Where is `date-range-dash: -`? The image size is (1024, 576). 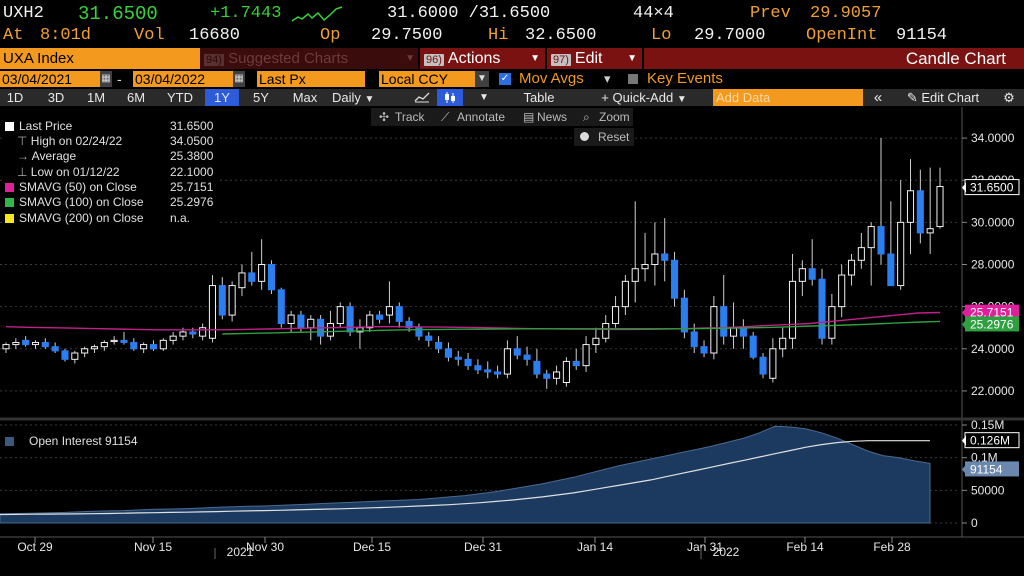
date-range-dash: - is located at coordinates (119, 79).